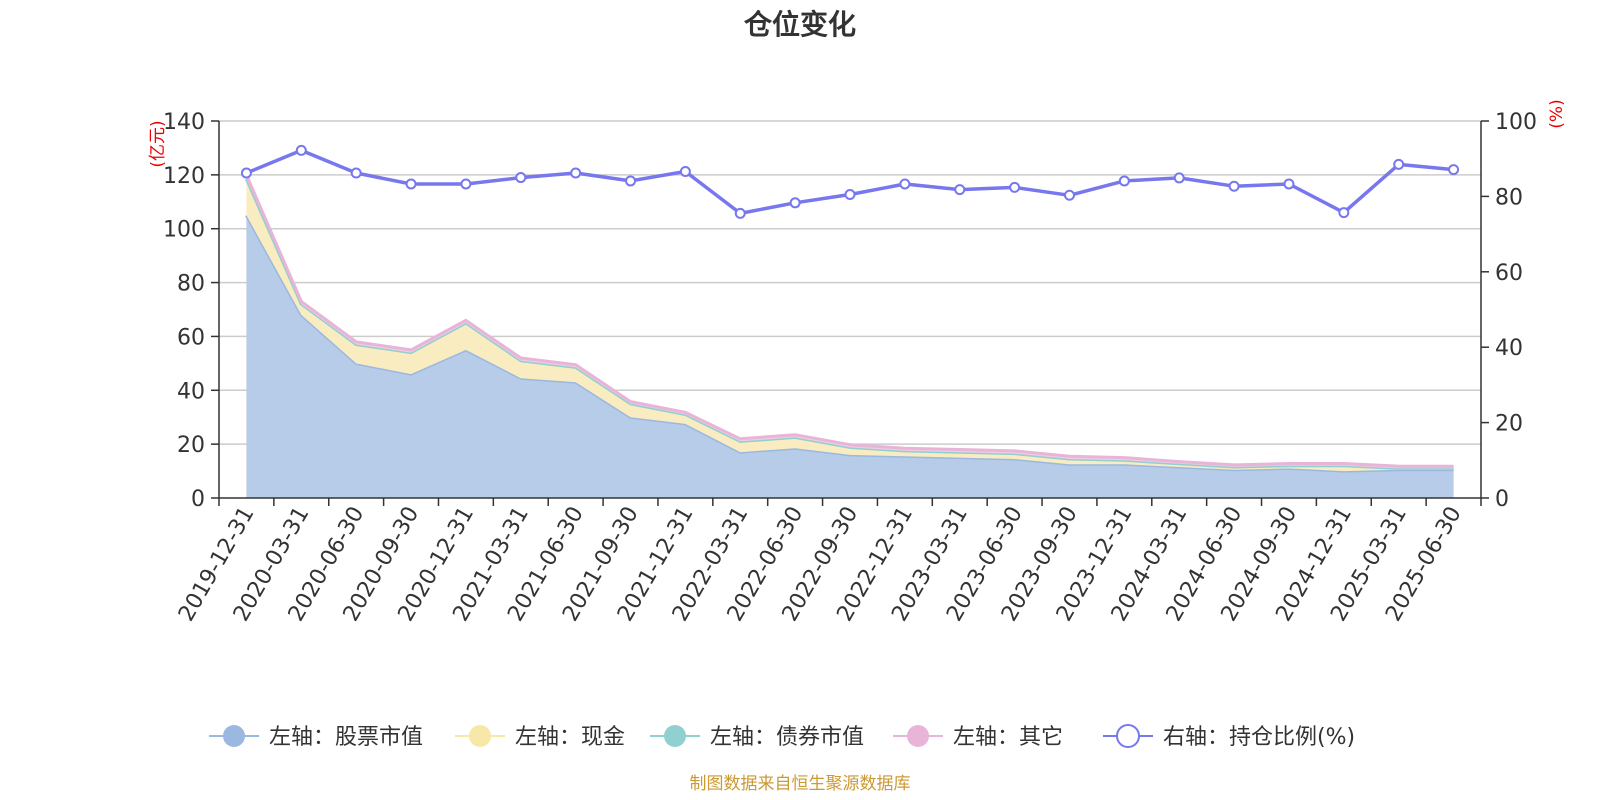 This screenshot has width=1600, height=800. Describe the element at coordinates (1509, 424) in the screenshot. I see `right-tick-label-1: 20` at that location.